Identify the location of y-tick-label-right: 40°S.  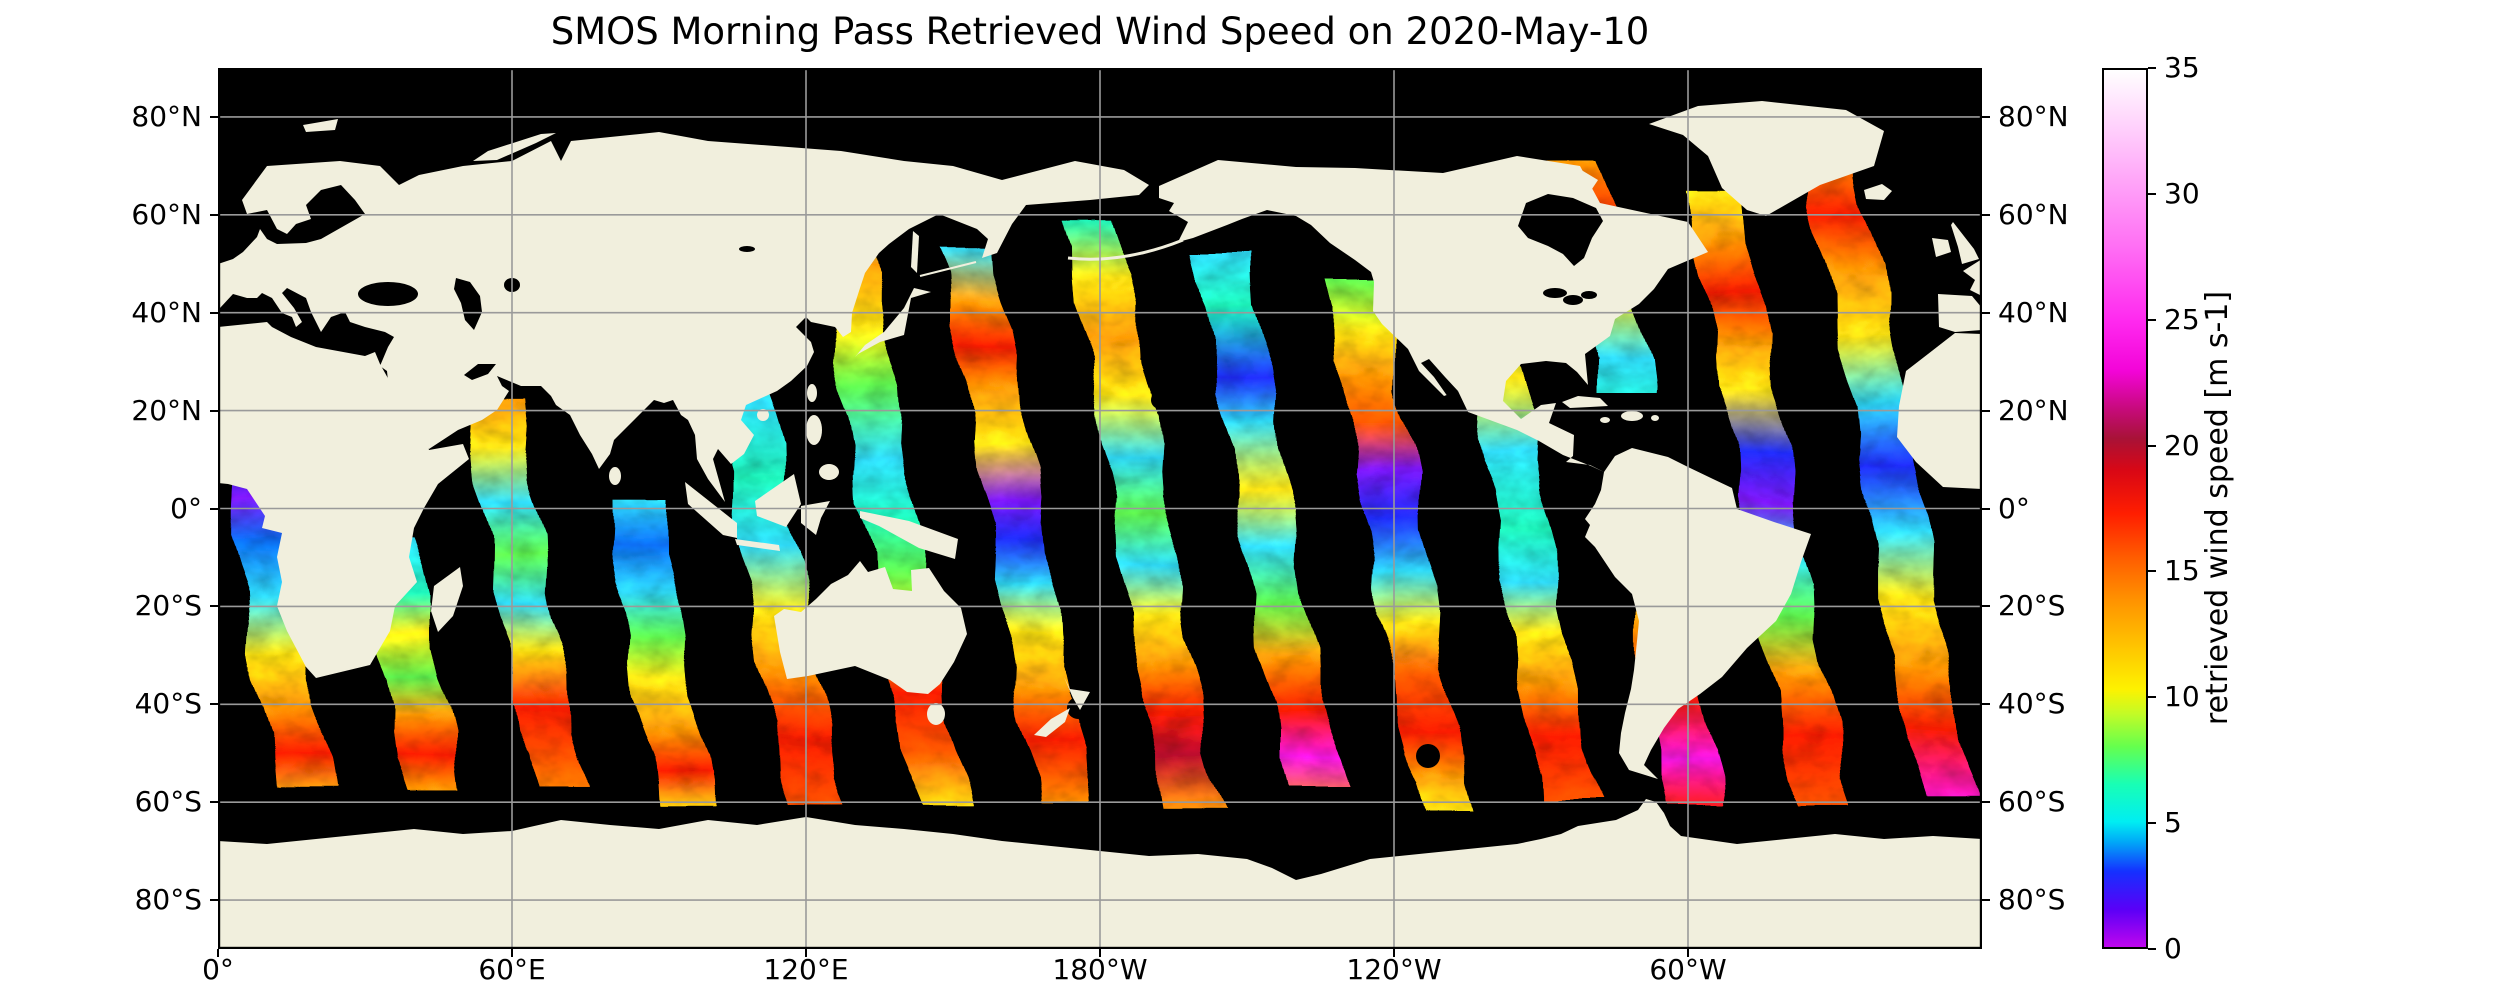
(2032, 704).